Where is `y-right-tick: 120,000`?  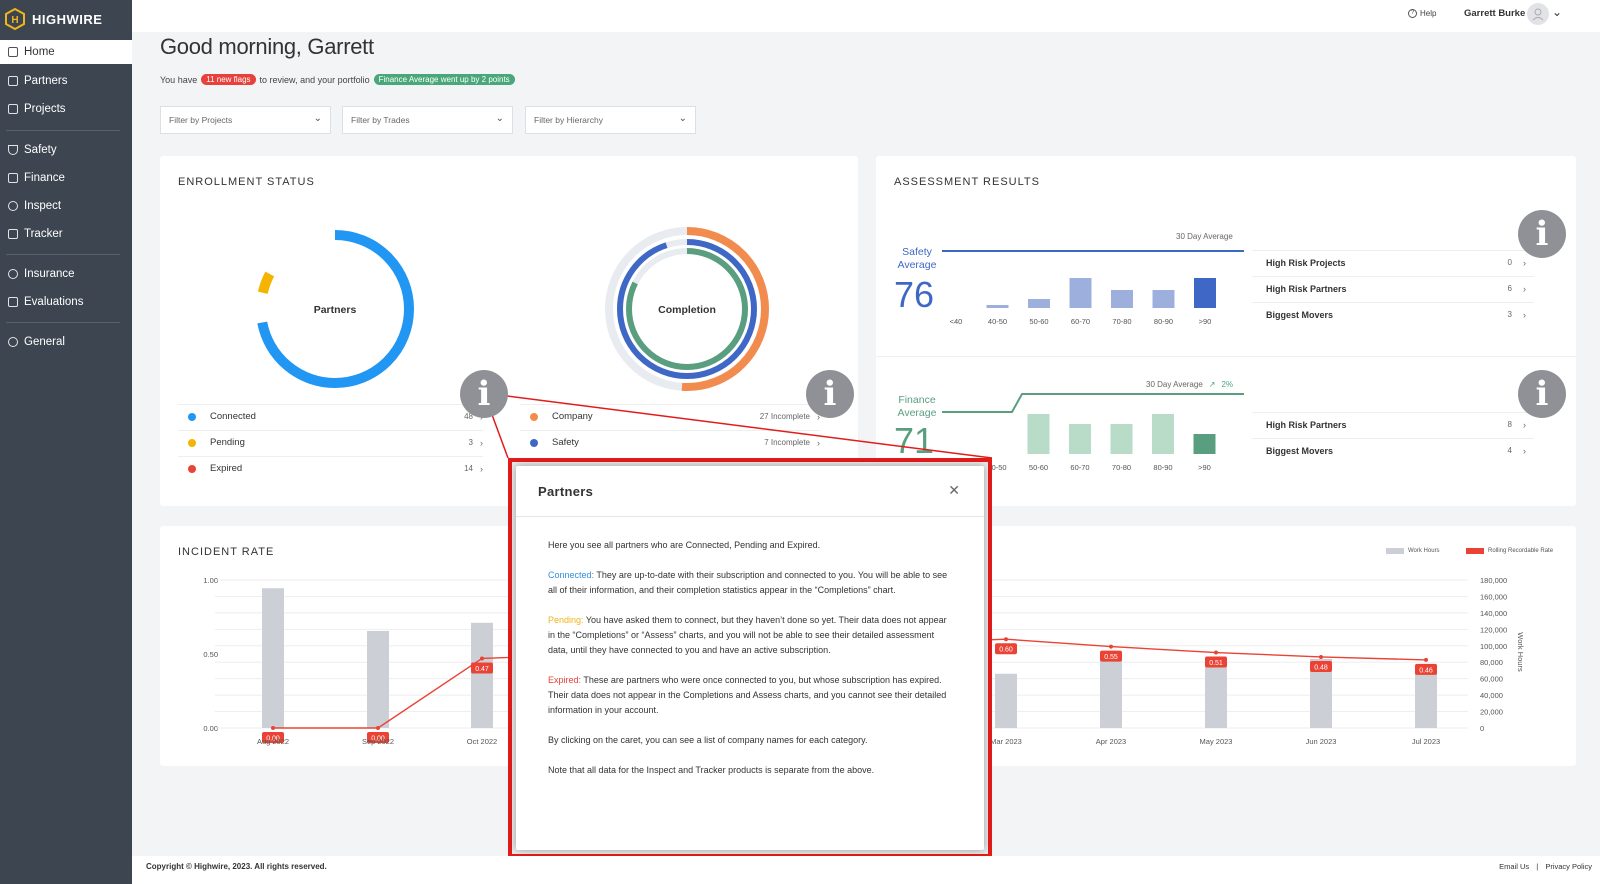
y-right-tick: 120,000 is located at coordinates (1493, 629).